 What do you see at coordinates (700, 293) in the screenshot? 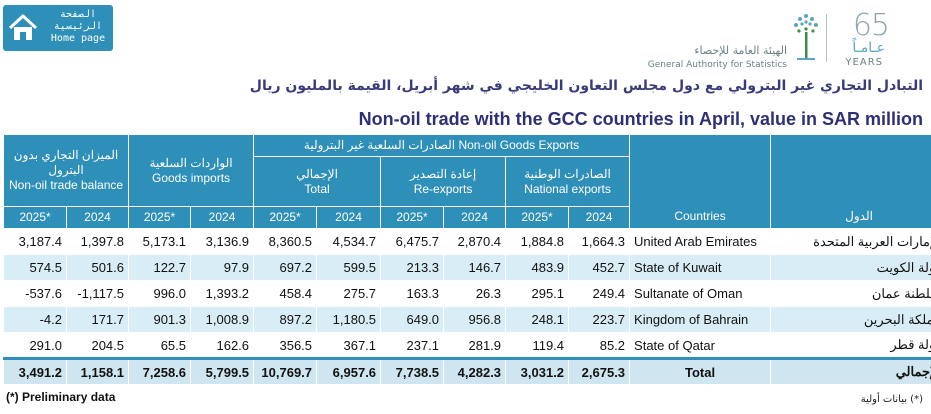
I see `cell-country-en: Sultanate of Oman` at bounding box center [700, 293].